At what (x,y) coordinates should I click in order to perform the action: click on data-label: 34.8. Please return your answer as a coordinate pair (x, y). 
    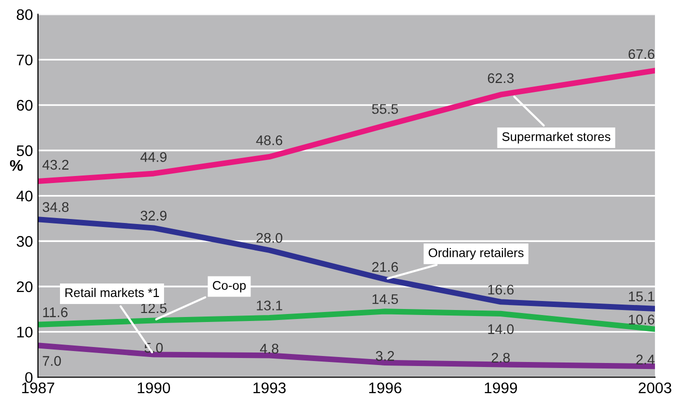
    Looking at the image, I should click on (55, 207).